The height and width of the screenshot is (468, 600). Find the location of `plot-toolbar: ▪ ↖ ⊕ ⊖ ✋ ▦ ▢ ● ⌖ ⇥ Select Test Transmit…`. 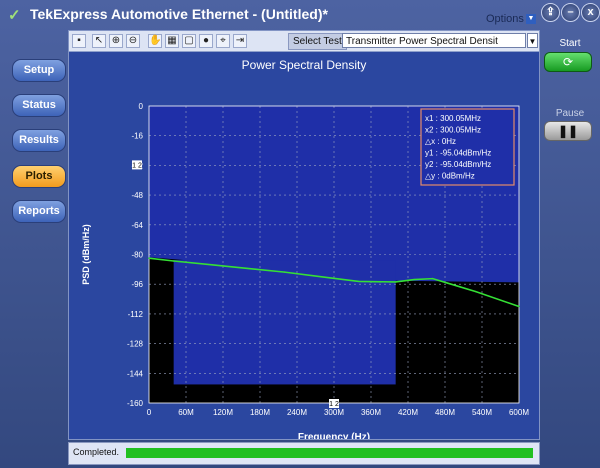

plot-toolbar: ▪ ↖ ⊕ ⊖ ✋ ▦ ▢ ● ⌖ ⇥ Select Test Transmit… is located at coordinates (304, 41).